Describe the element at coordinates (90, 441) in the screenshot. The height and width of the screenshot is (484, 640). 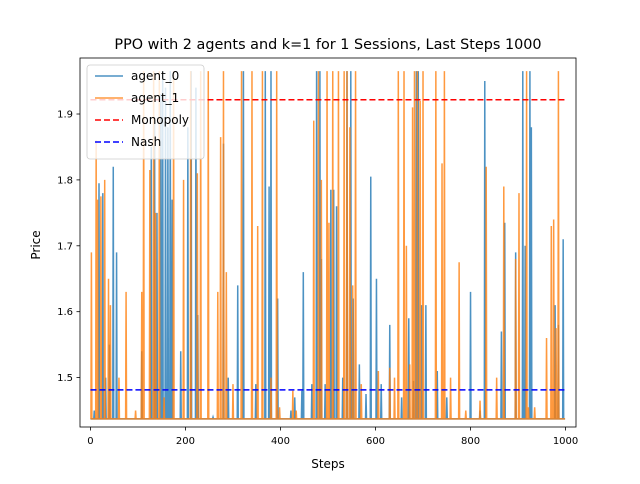
I see `x-tick-label: 0` at that location.